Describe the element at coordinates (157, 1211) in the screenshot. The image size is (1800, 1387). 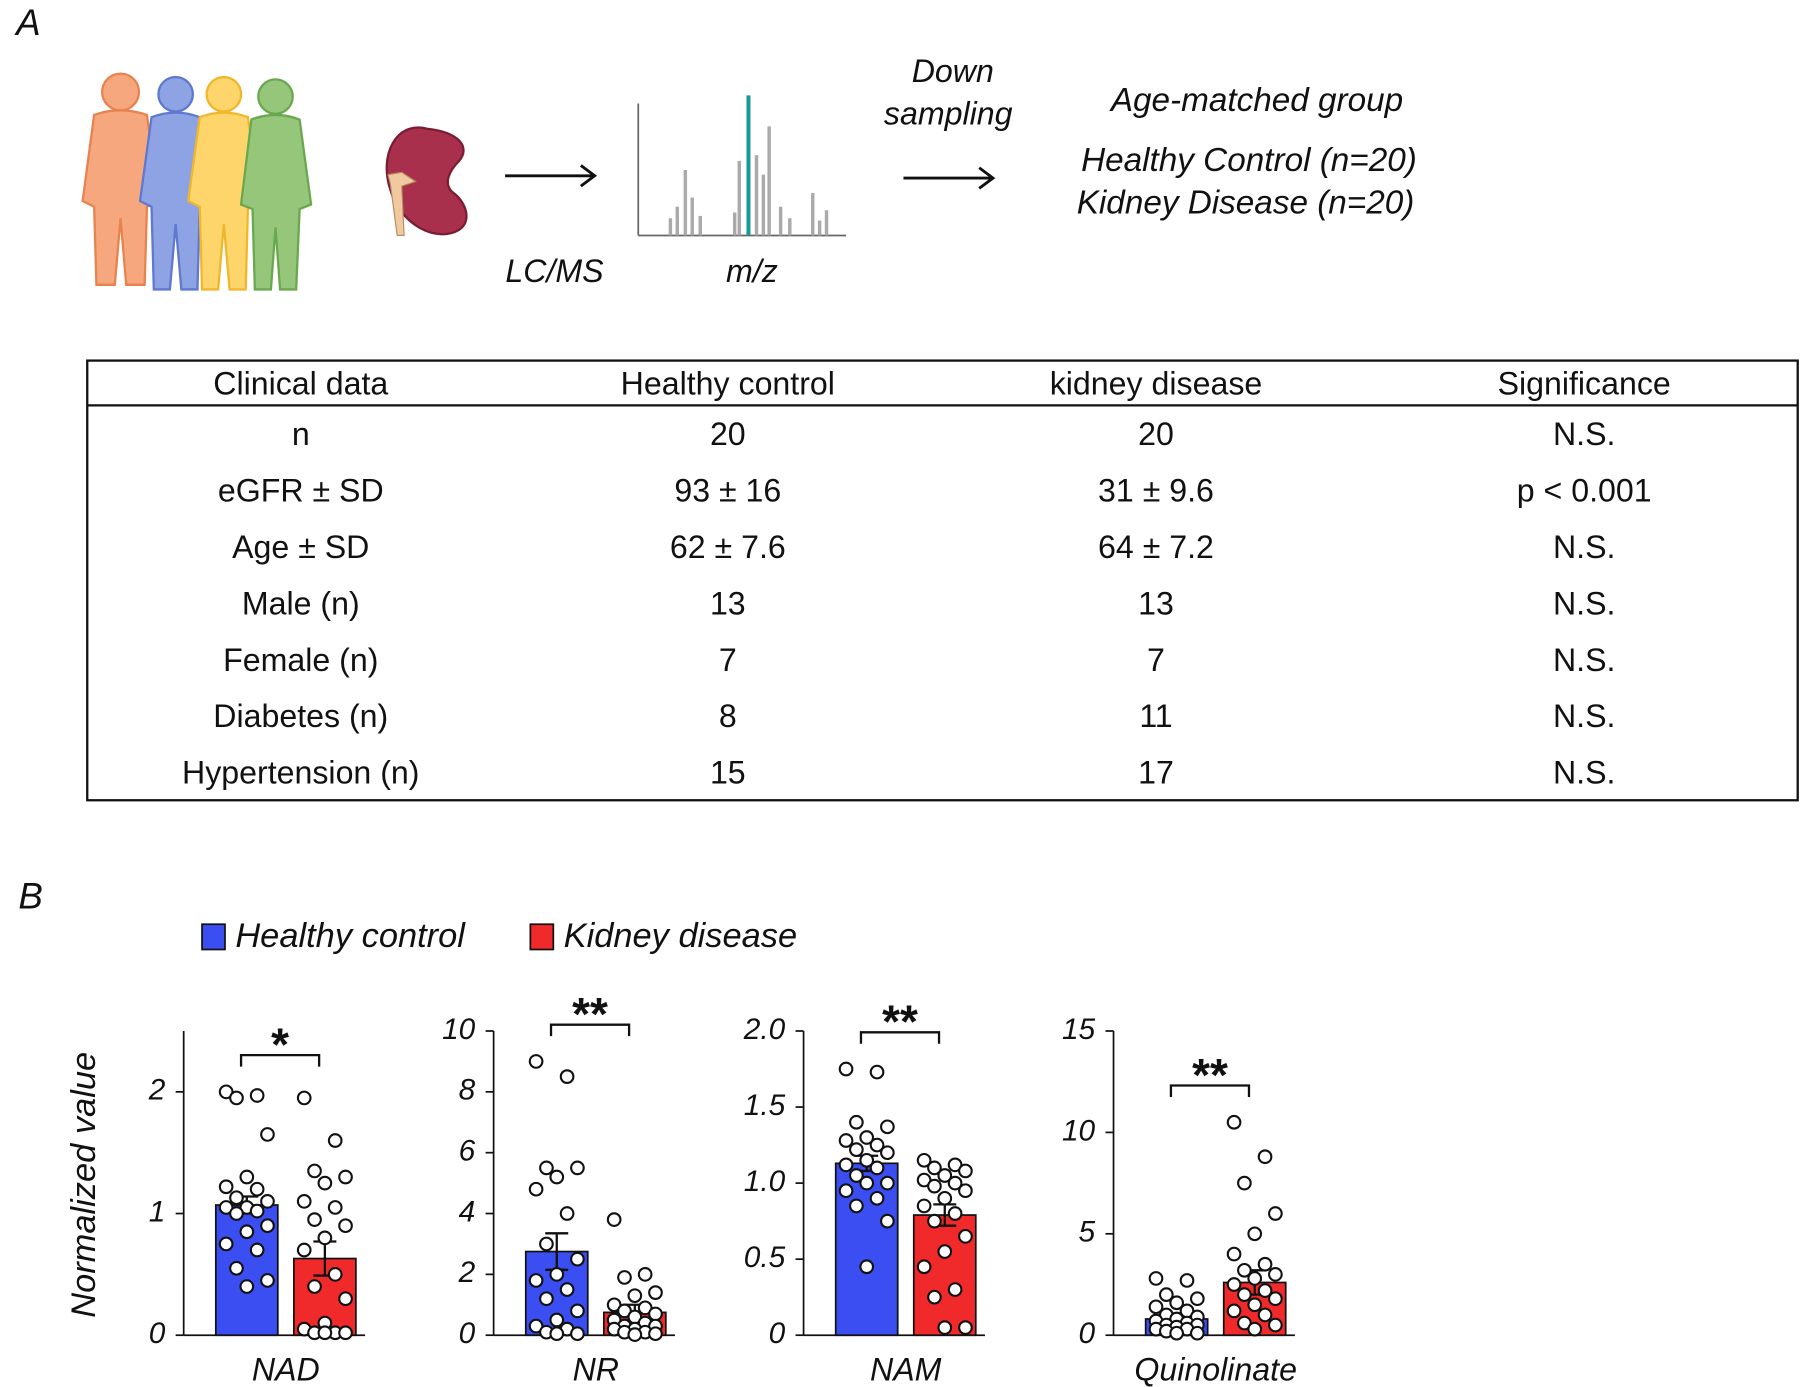
I see `y-tick-label: 1` at that location.